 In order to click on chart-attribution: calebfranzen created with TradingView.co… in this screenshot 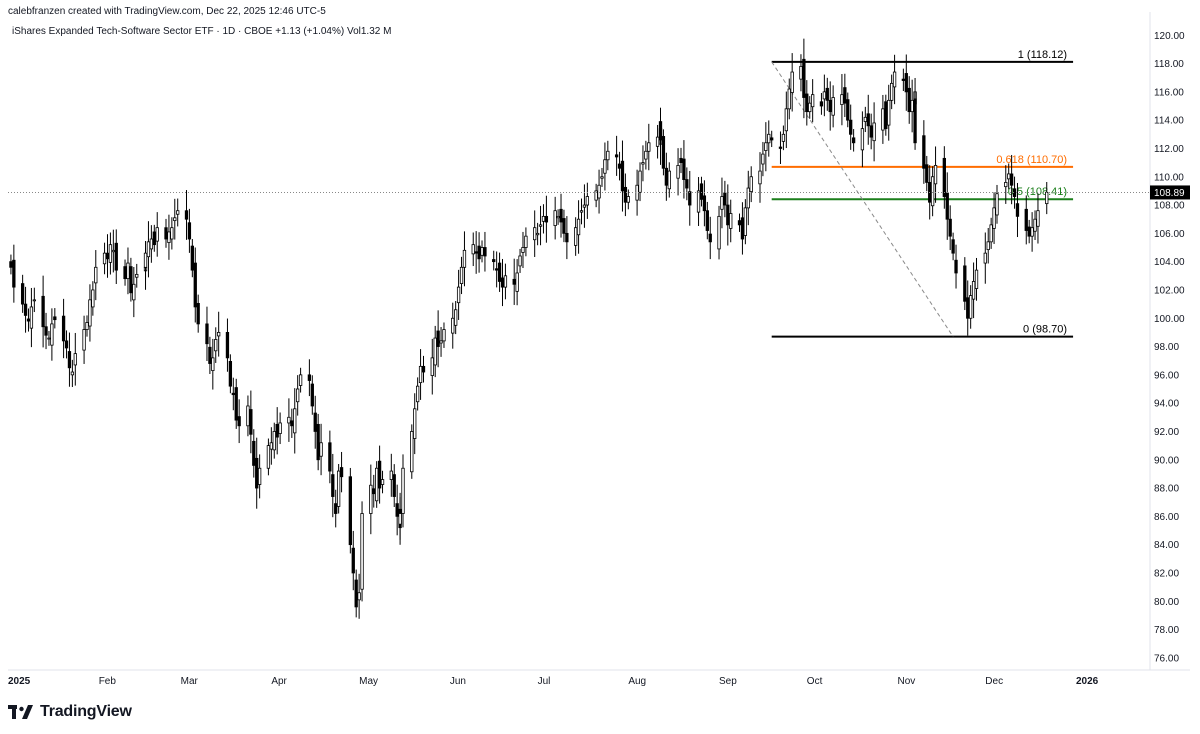, I will do `click(167, 11)`.